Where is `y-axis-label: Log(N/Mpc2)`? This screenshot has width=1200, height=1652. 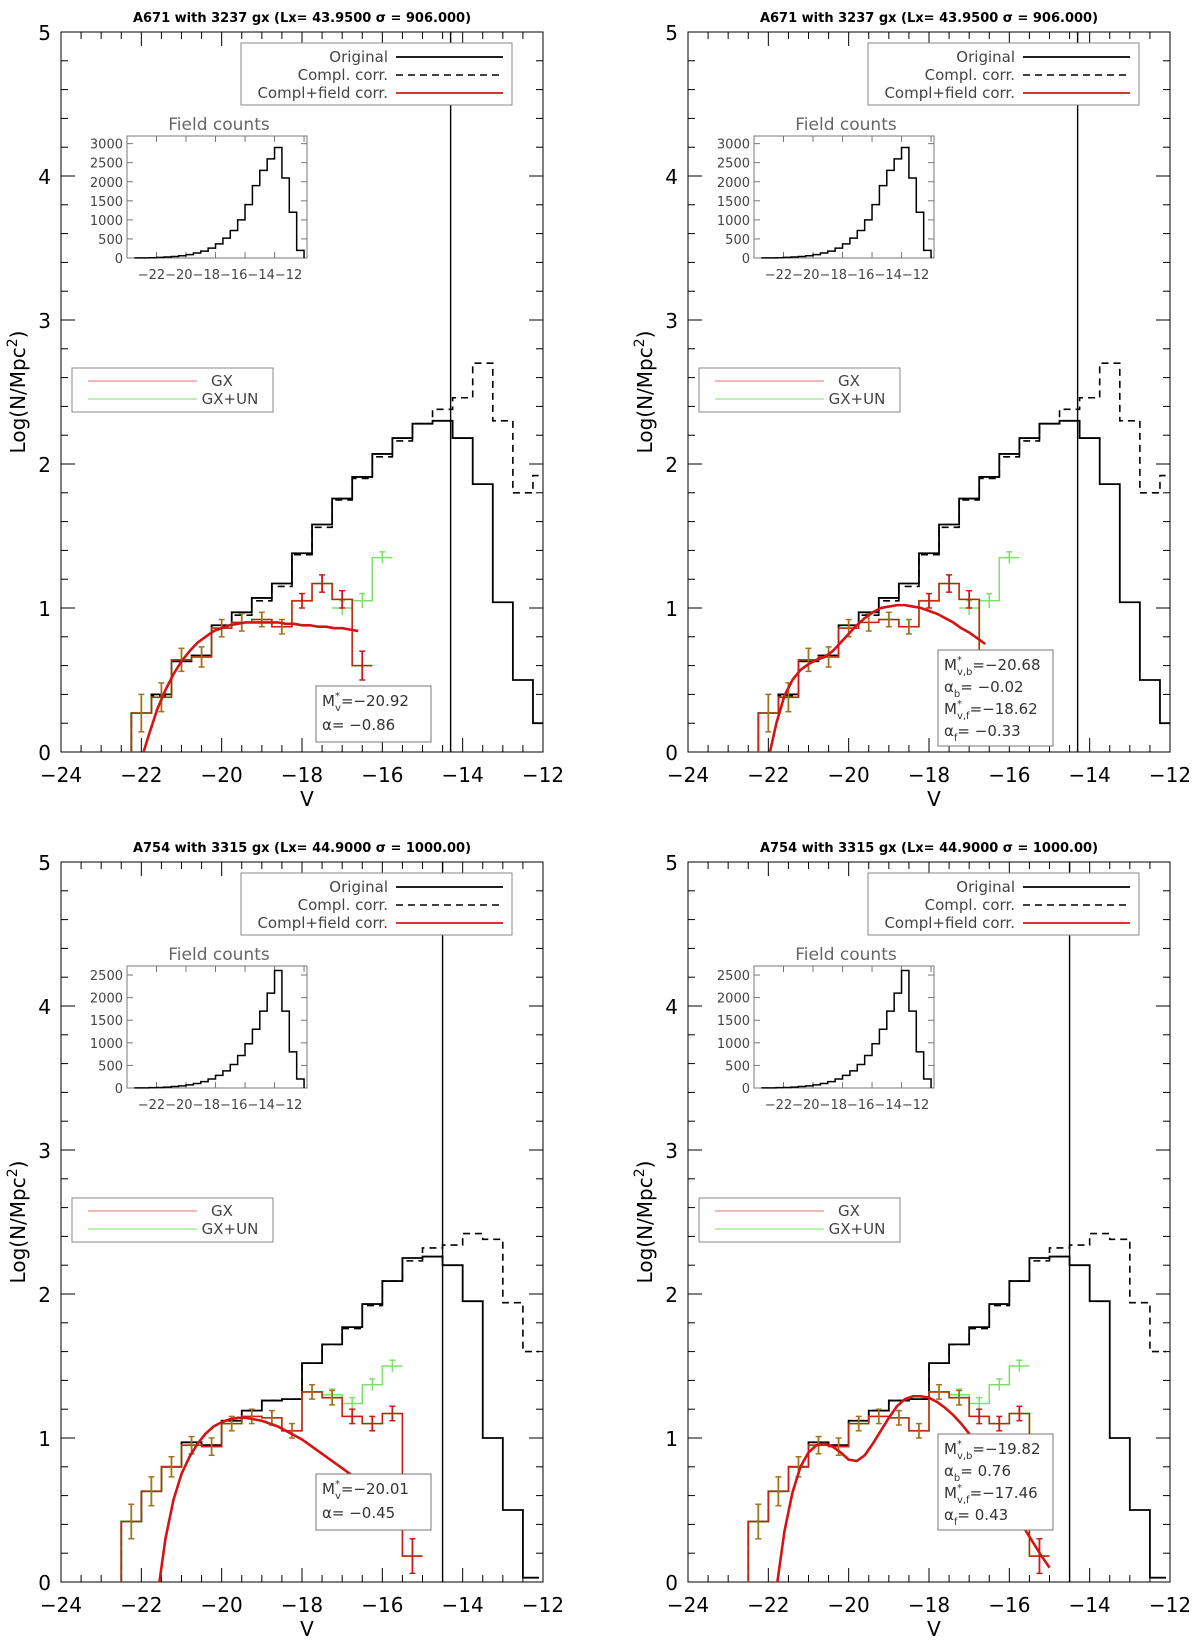
y-axis-label: Log(N/Mpc2) is located at coordinates (644, 392).